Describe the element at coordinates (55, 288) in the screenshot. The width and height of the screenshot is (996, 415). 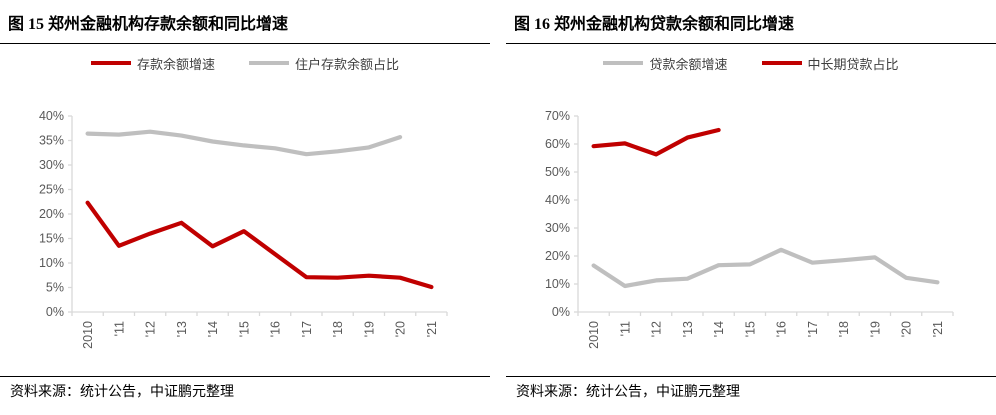
I see `y-tick-label: 5%` at that location.